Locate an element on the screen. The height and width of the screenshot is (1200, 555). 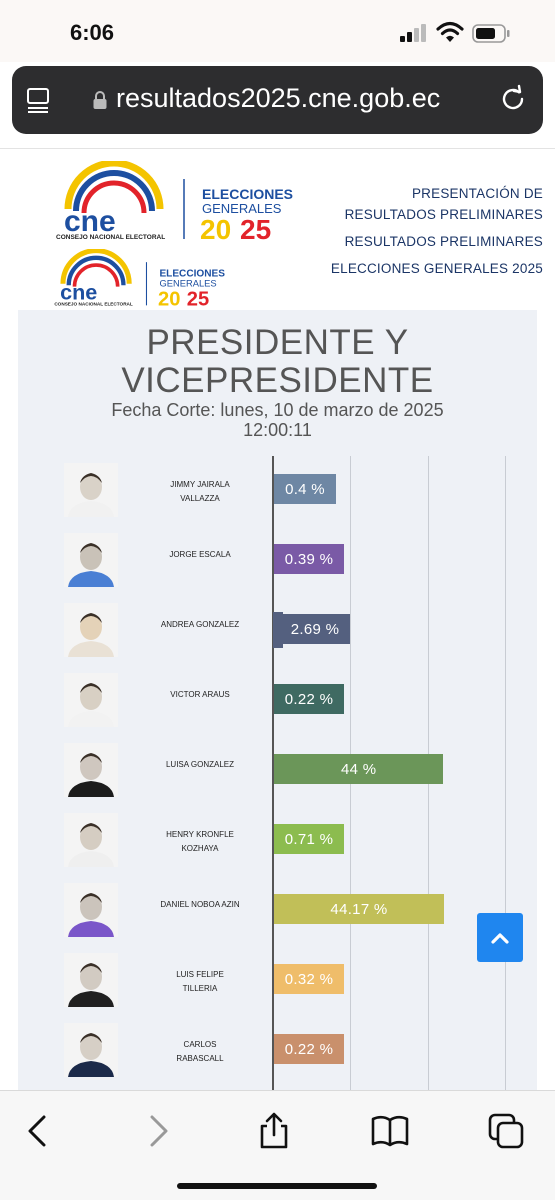
nav-resultados-preliminares: RESULTADOS PRELIMINARES is located at coordinates (443, 241).